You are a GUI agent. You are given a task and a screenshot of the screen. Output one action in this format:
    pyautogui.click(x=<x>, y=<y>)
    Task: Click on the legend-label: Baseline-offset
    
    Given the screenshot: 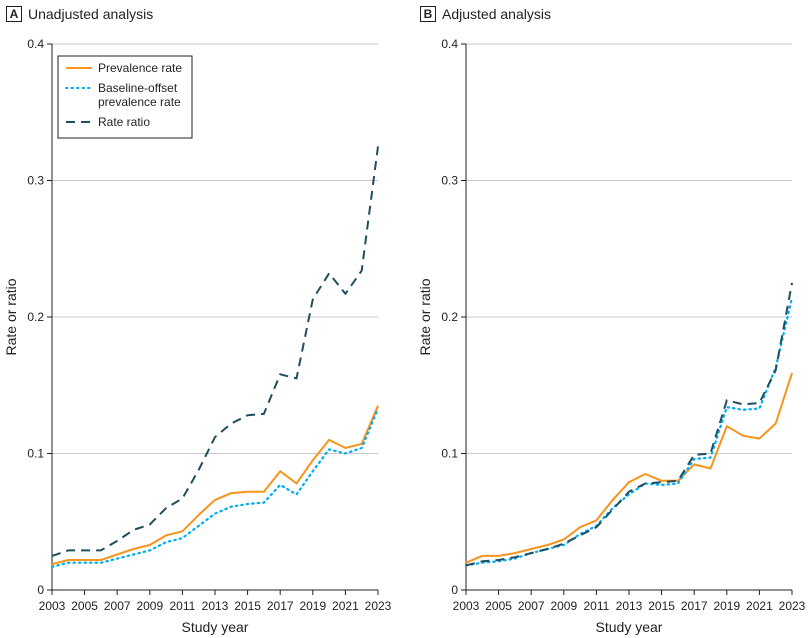 What is the action you would take?
    pyautogui.click(x=138, y=88)
    